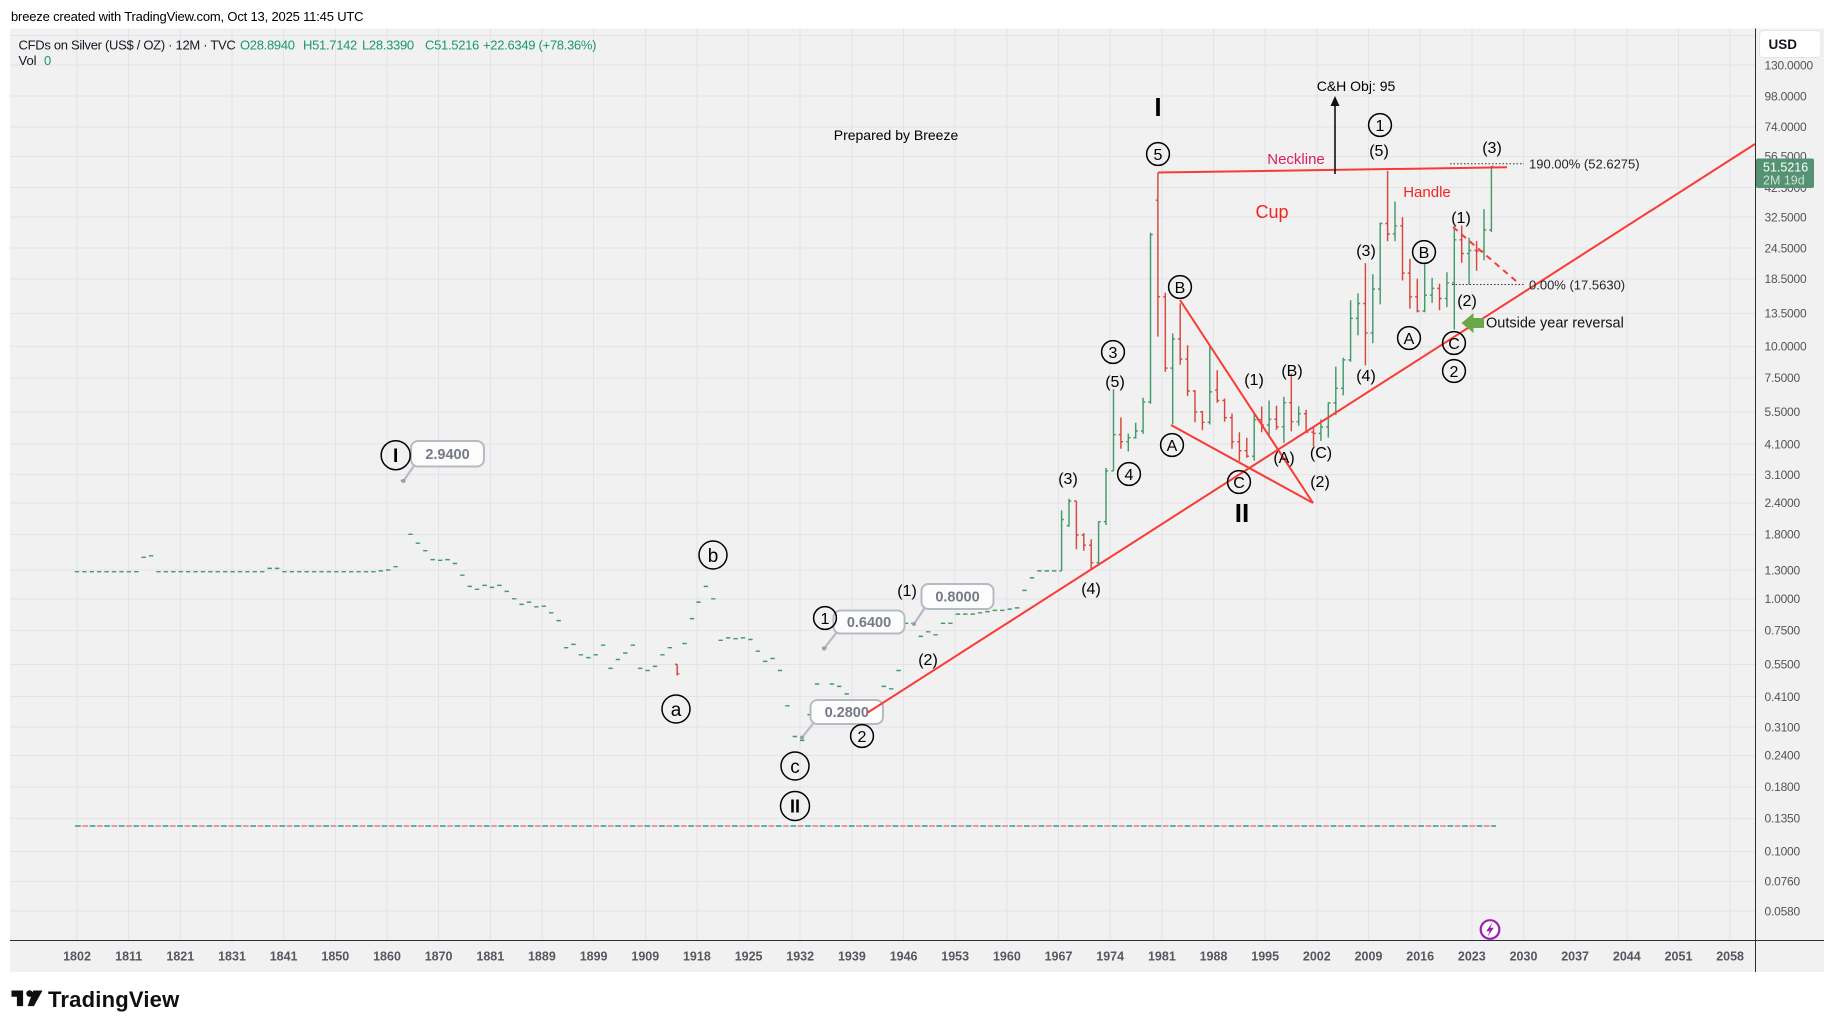 The width and height of the screenshot is (1835, 1029). I want to click on svg-text: 190.00% (52.6275), so click(1584, 164).